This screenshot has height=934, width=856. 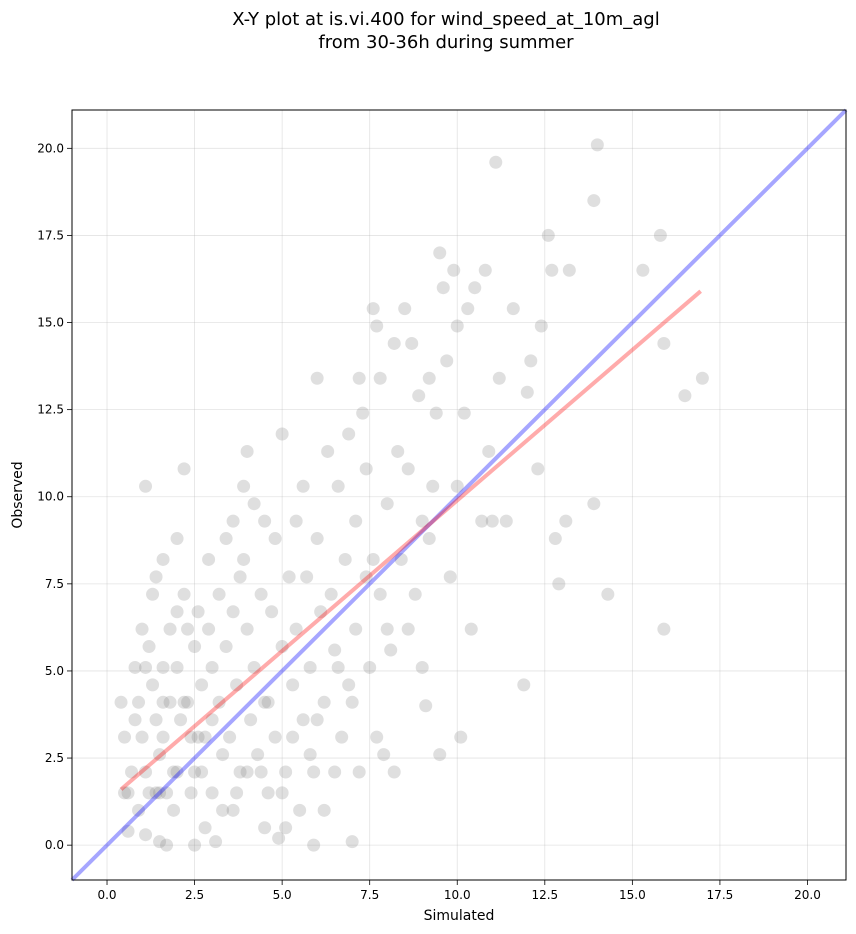 I want to click on chart-title-line2: from 30-36h during summer, so click(x=446, y=42).